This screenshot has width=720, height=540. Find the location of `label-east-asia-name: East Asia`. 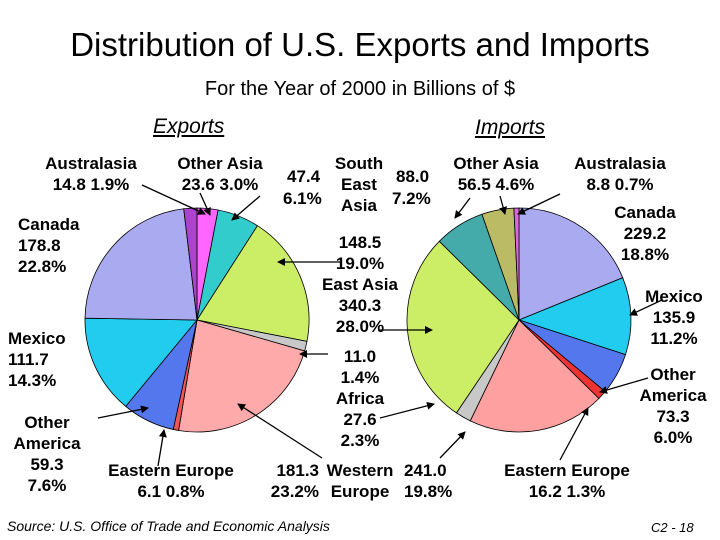

label-east-asia-name: East Asia is located at coordinates (360, 284).